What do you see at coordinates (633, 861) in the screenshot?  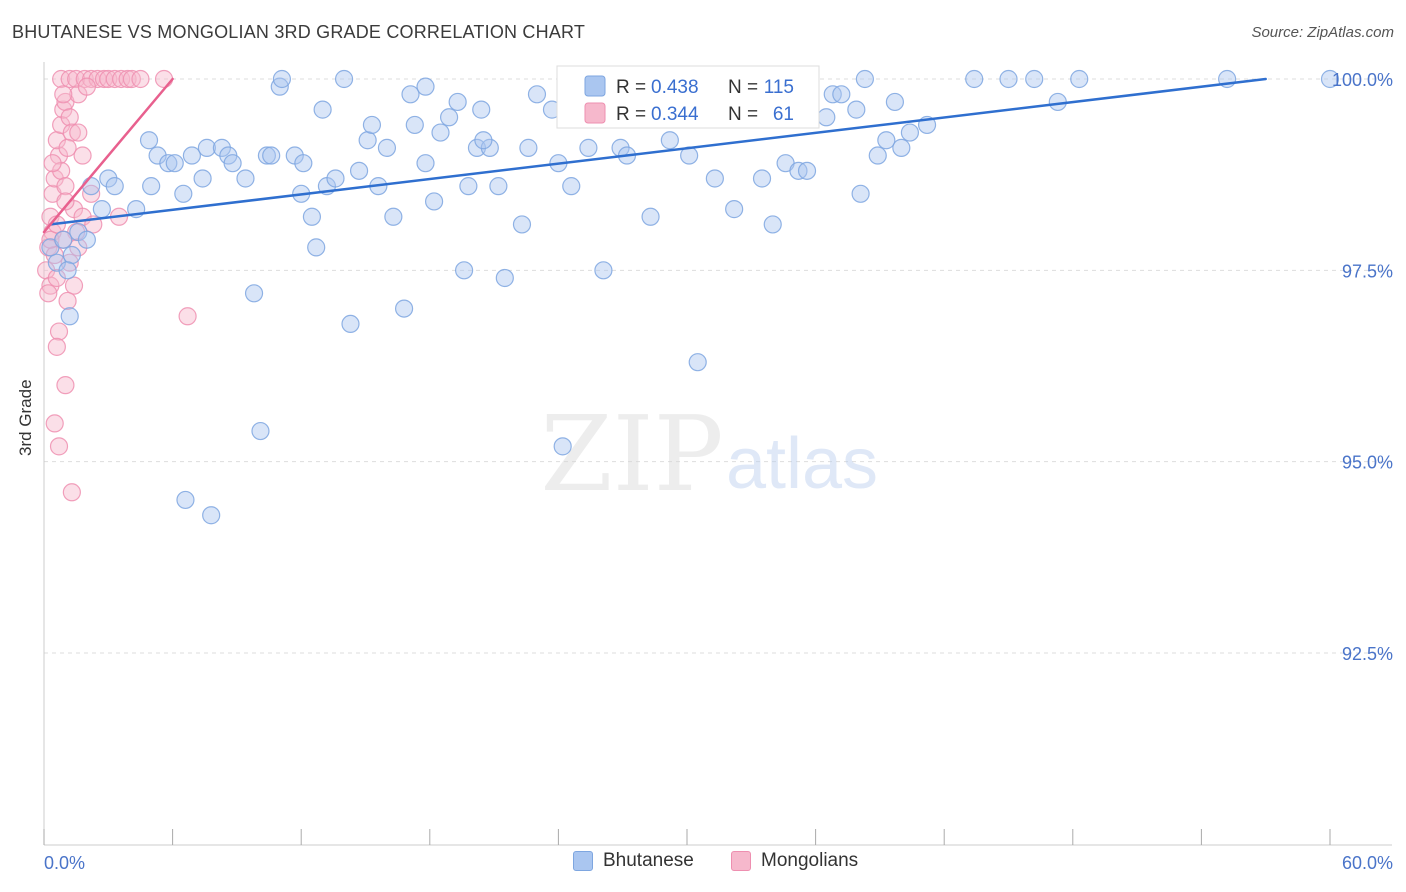 I see `legend-item-bhutanese: Bhutanese` at bounding box center [633, 861].